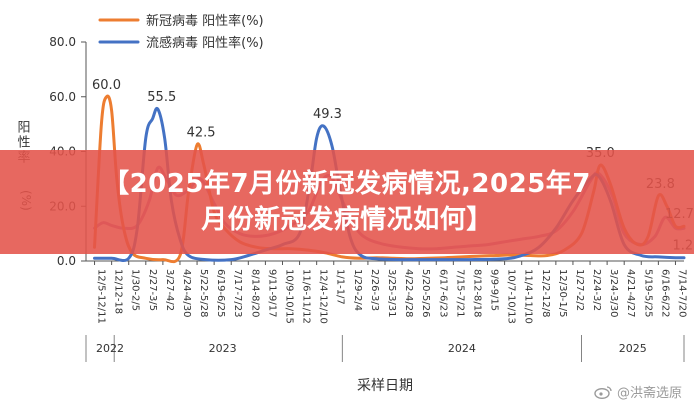 This screenshot has height=408, width=694. Describe the element at coordinates (649, 393) in the screenshot. I see `watermark-text: @洪斋选原` at that location.